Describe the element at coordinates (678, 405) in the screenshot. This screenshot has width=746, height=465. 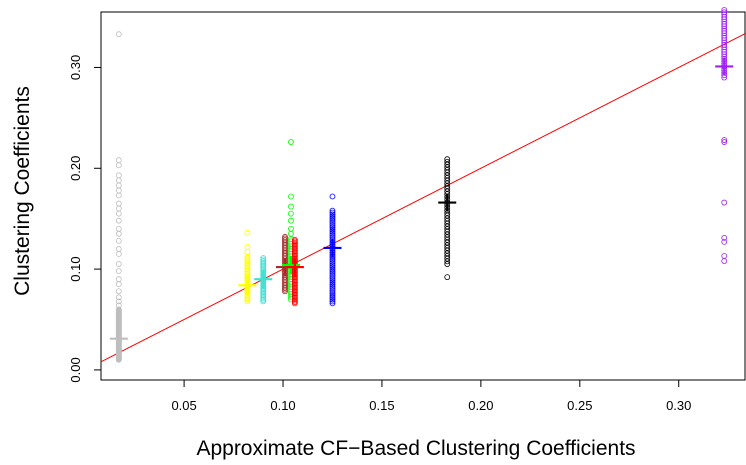
I see `x-tick-label: 0.30` at that location.